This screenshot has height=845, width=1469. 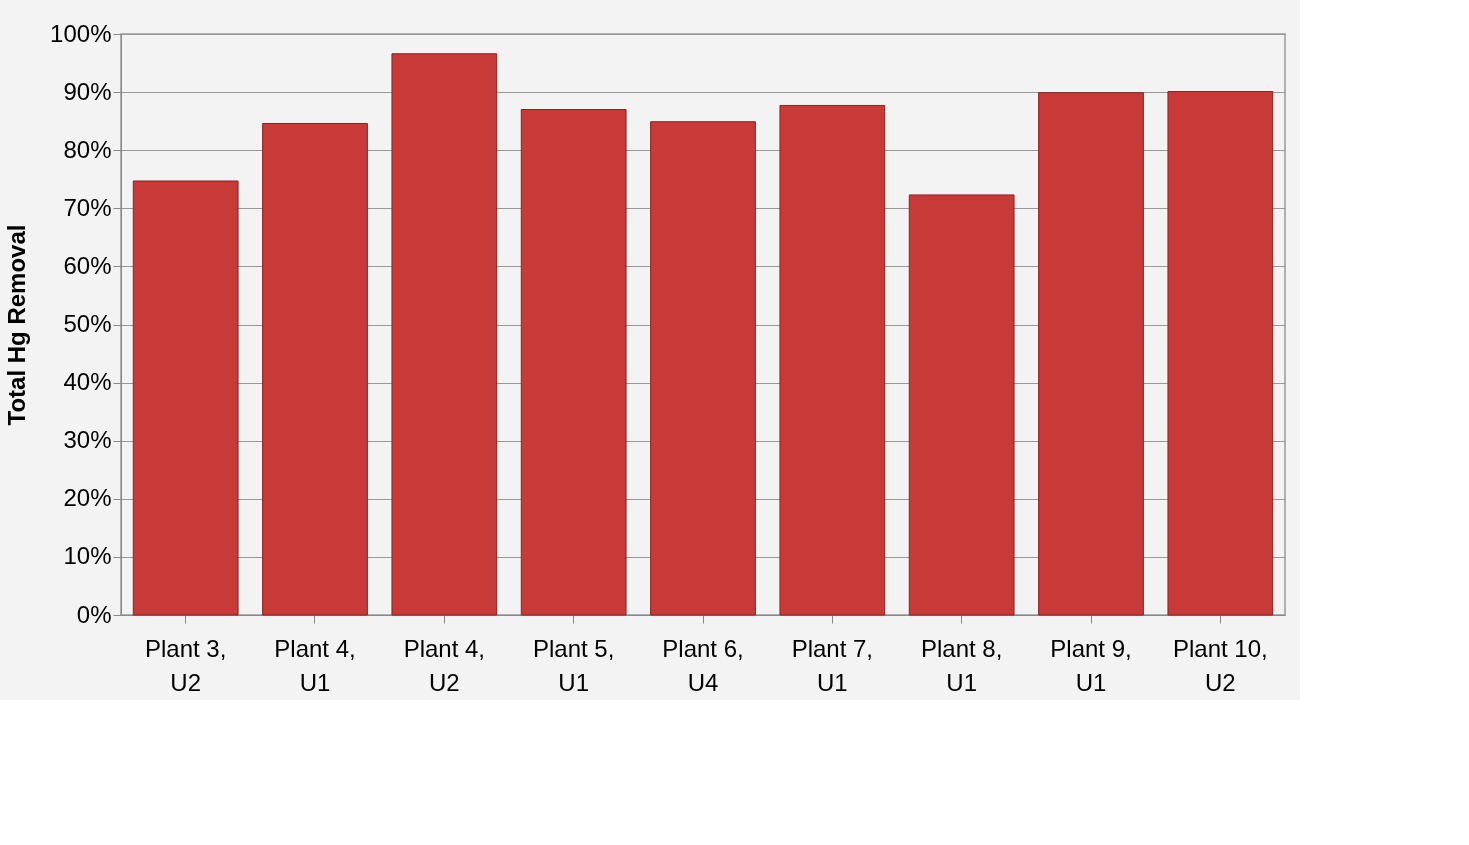 What do you see at coordinates (87, 498) in the screenshot?
I see `y-tick-label: 20%` at bounding box center [87, 498].